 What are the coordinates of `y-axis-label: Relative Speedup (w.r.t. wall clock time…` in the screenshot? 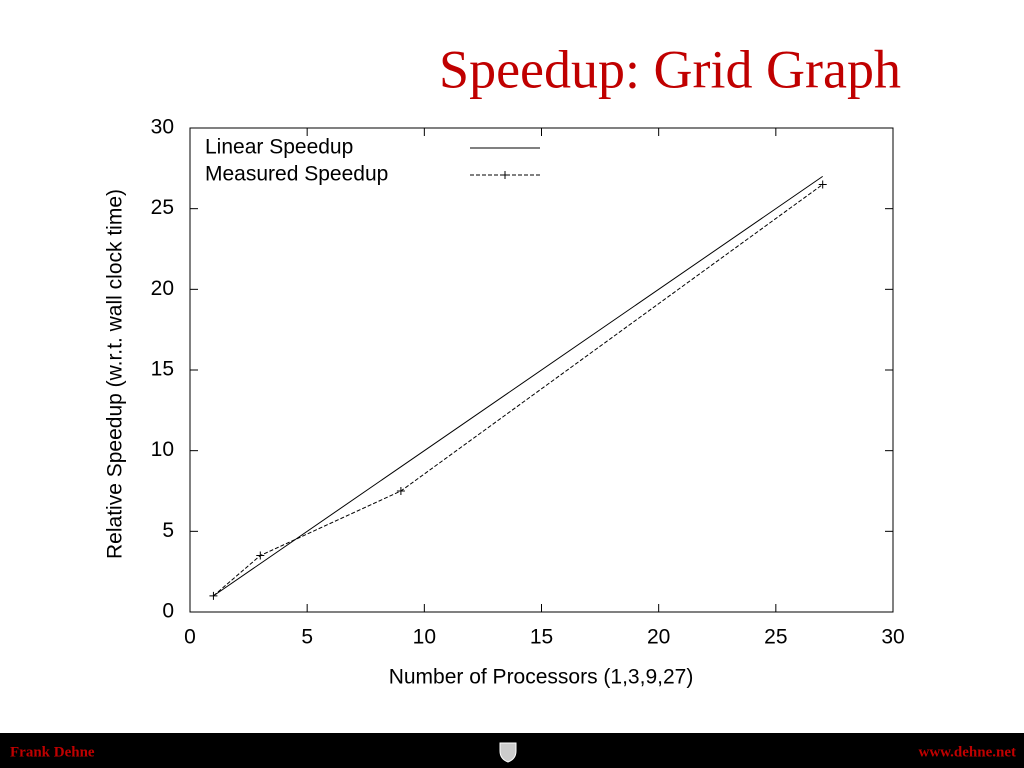 It's located at (115, 374).